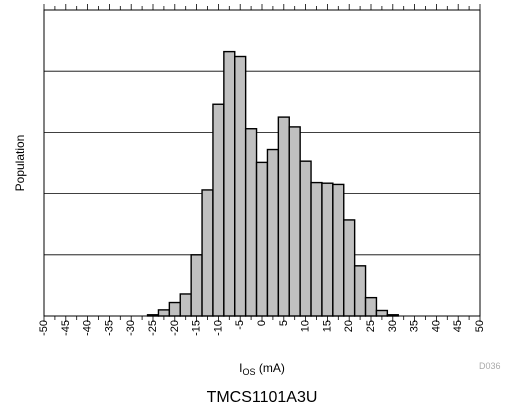 Image resolution: width=508 pixels, height=411 pixels. What do you see at coordinates (480, 326) in the screenshot?
I see `x-tick-label: 50` at bounding box center [480, 326].